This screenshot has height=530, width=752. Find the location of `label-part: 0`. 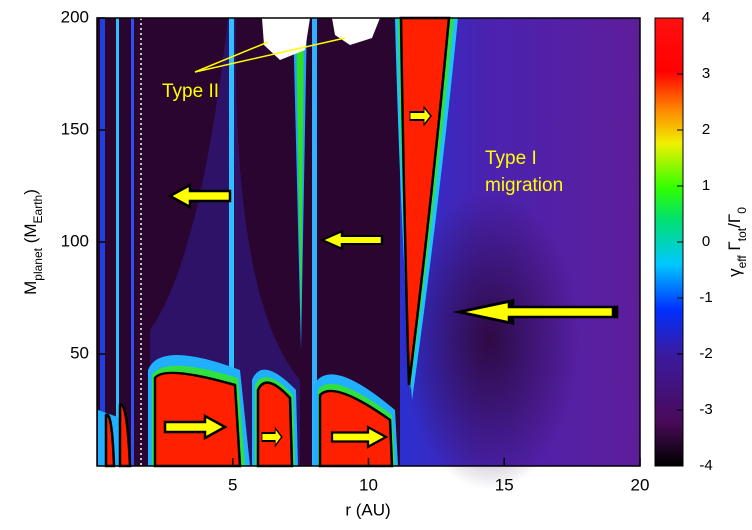

label-part: 0 is located at coordinates (742, 210).